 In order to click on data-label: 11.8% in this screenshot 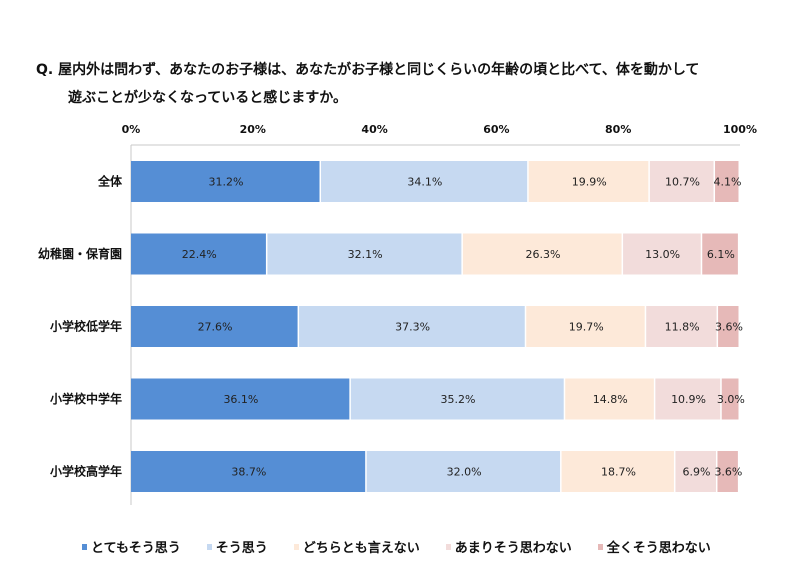, I will do `click(682, 327)`.